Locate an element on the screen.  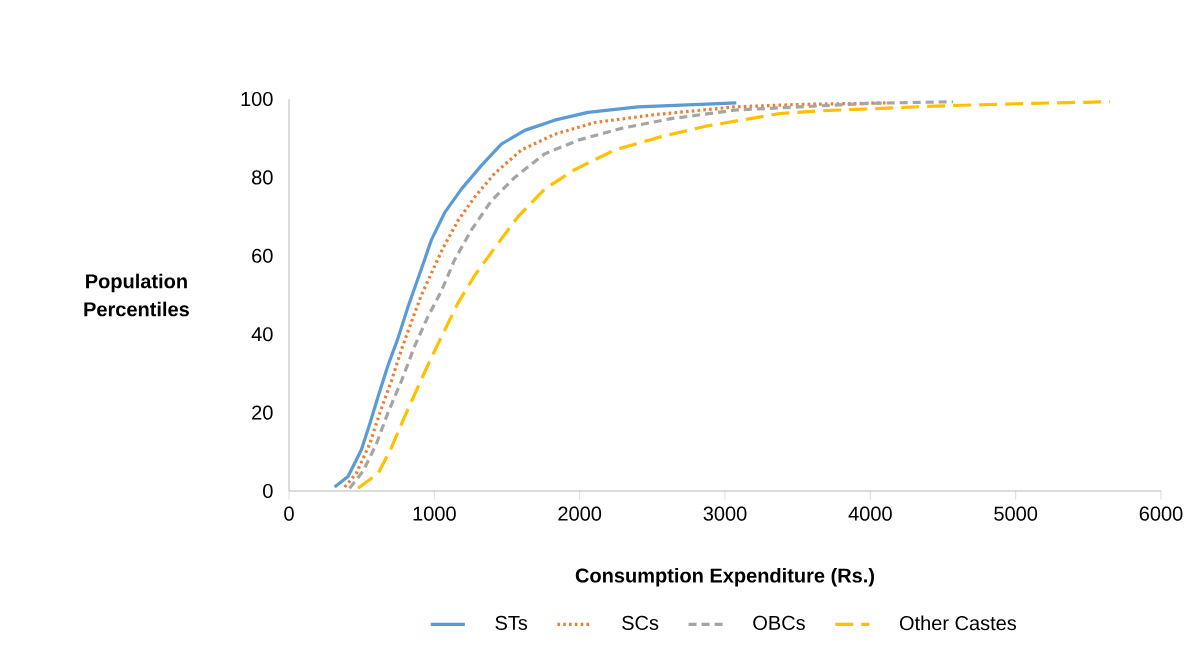
x-tick-label: 1000 is located at coordinates (434, 513).